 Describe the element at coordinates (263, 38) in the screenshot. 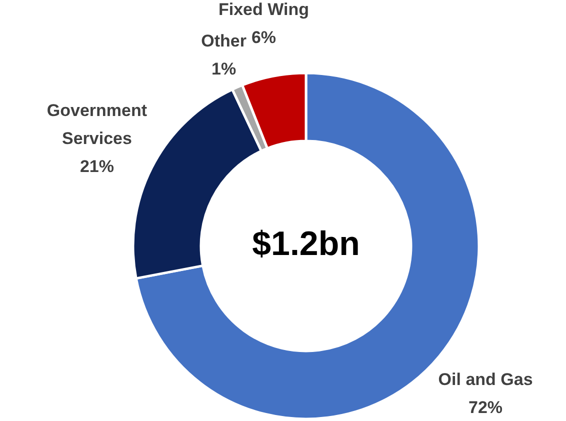

I see `data-label: 6%` at that location.